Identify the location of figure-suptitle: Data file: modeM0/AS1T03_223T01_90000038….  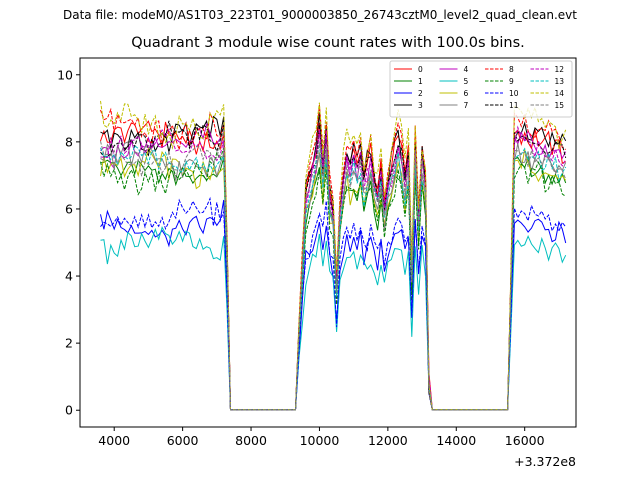
(320, 15).